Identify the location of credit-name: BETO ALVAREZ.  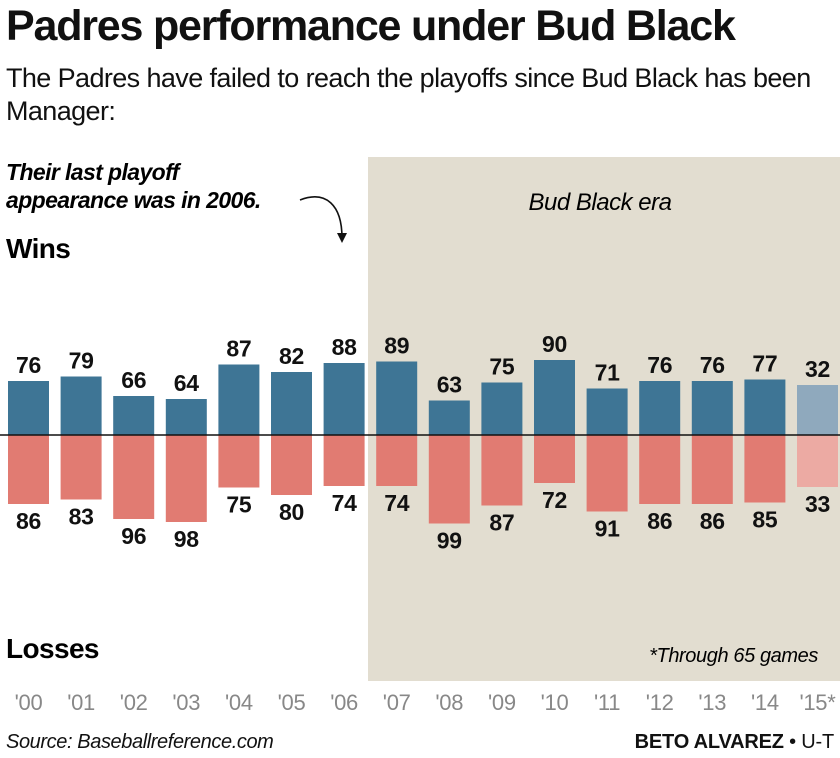
(709, 742).